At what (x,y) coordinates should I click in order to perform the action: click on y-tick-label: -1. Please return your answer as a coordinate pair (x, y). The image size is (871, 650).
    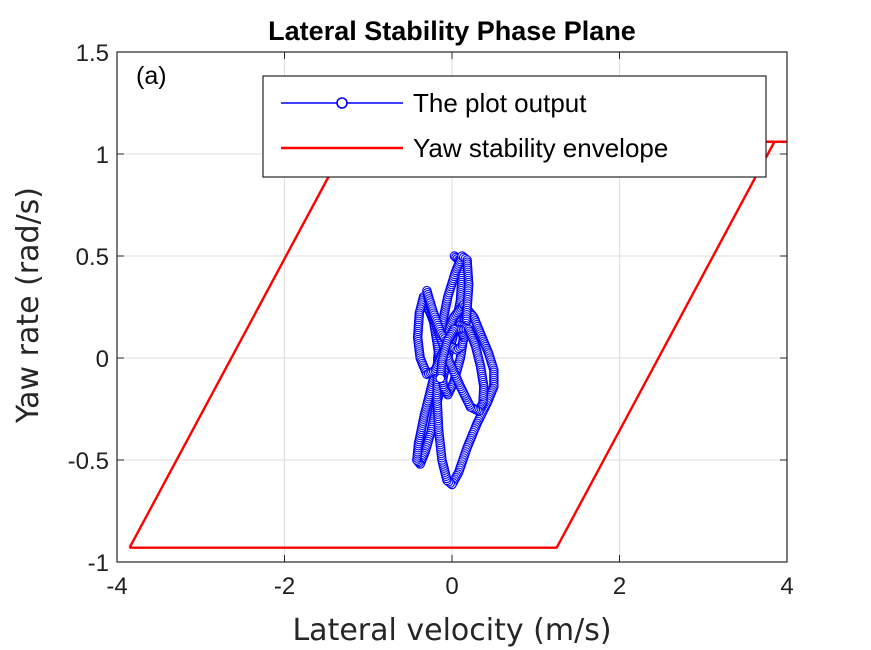
    Looking at the image, I should click on (98, 563).